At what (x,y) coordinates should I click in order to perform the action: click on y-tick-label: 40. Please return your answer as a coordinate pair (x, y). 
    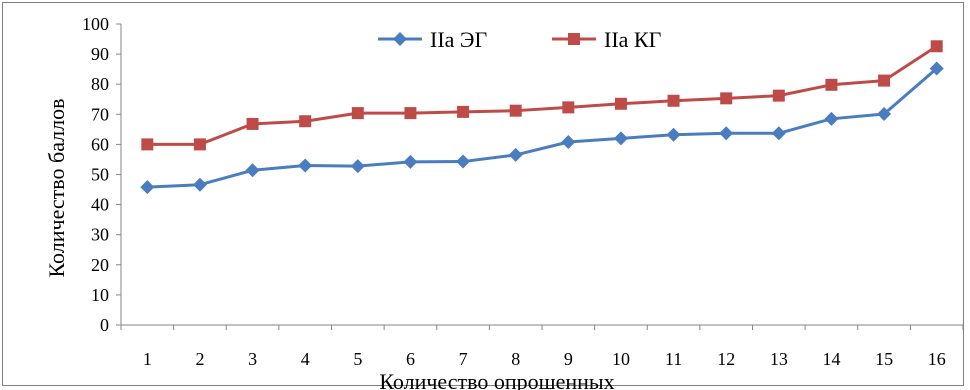
    Looking at the image, I should click on (100, 205).